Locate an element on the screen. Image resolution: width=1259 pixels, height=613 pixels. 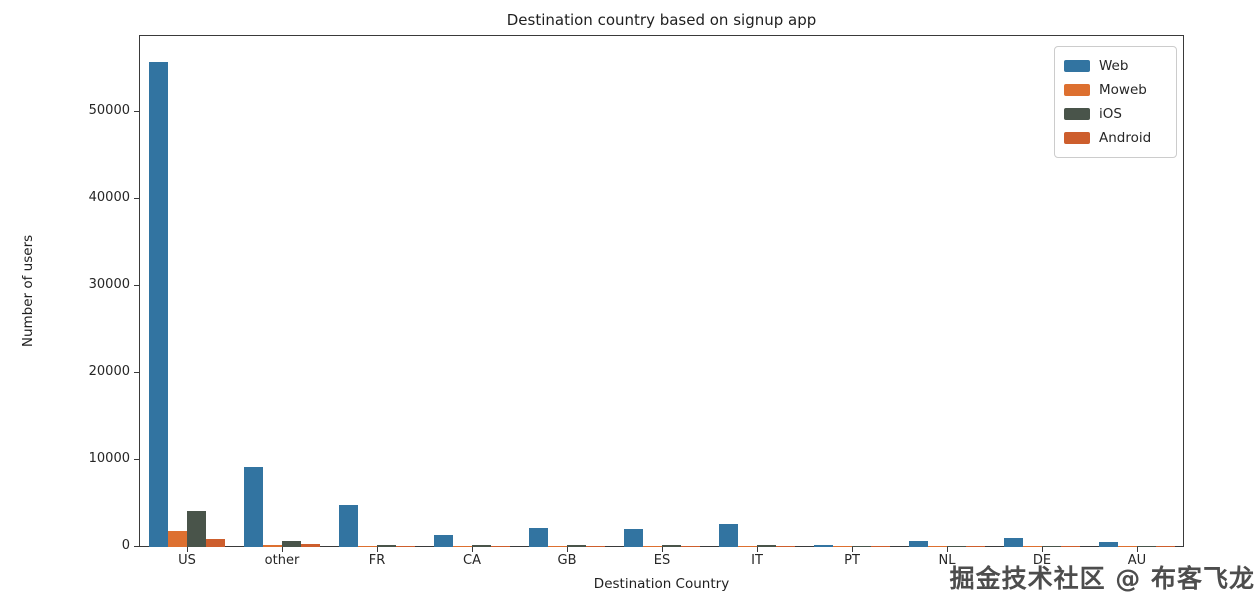
legend-label: iOS is located at coordinates (1110, 114).